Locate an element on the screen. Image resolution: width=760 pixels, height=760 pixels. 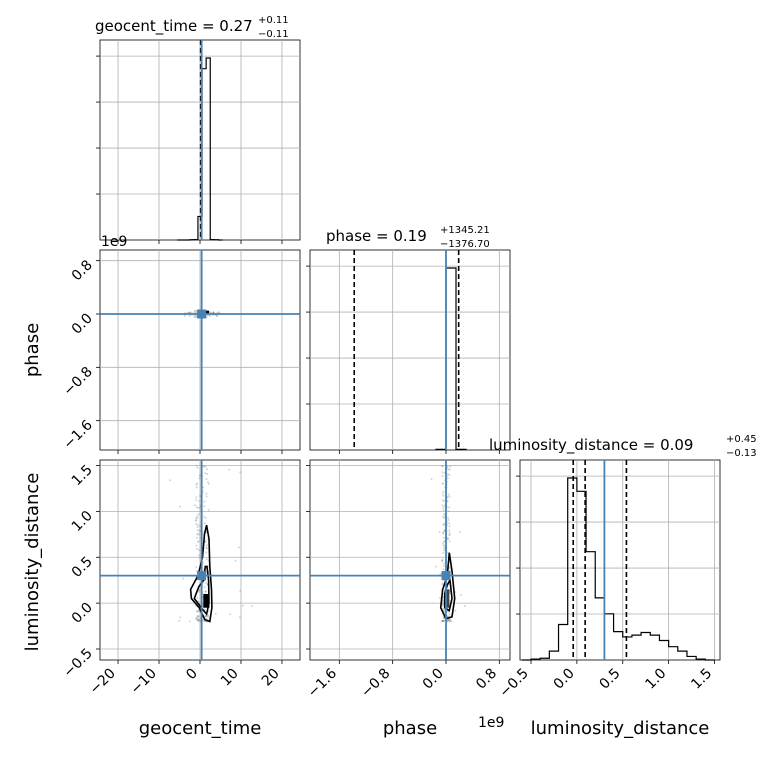
panel-content-phase-vs-geocent-time is located at coordinates (200, 350).